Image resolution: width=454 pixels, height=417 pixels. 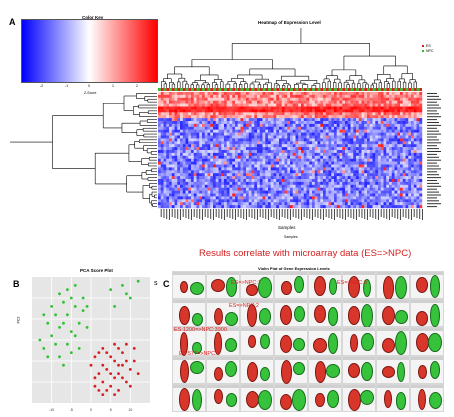 I want to click on violin-panel, so click(x=427, y=341).